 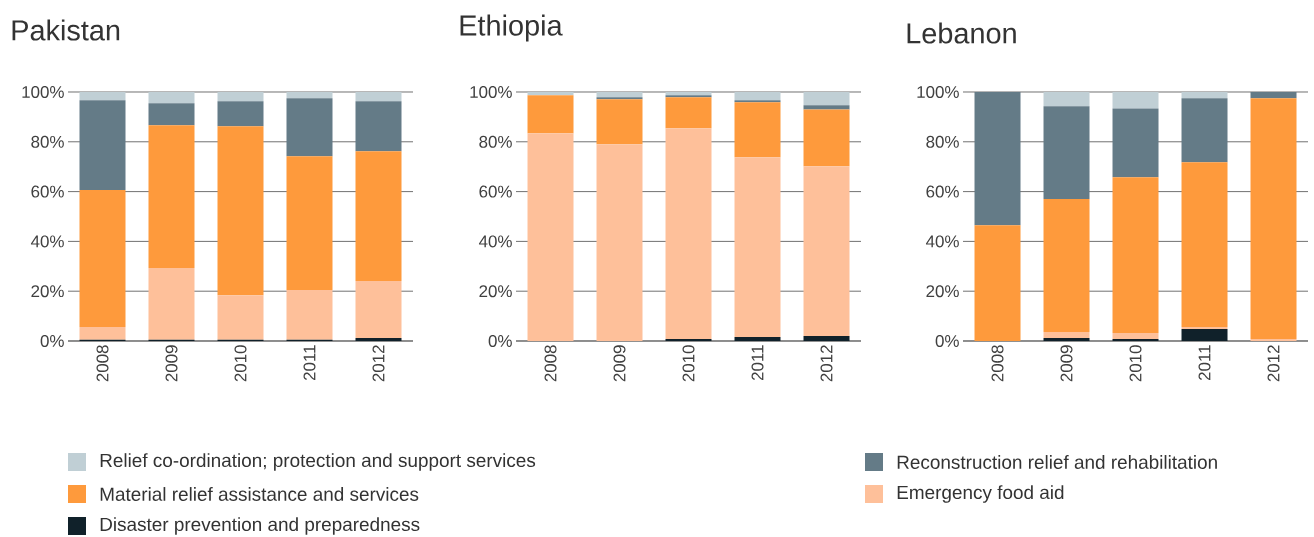 I want to click on legend-label: Emergency food aid, so click(x=980, y=494).